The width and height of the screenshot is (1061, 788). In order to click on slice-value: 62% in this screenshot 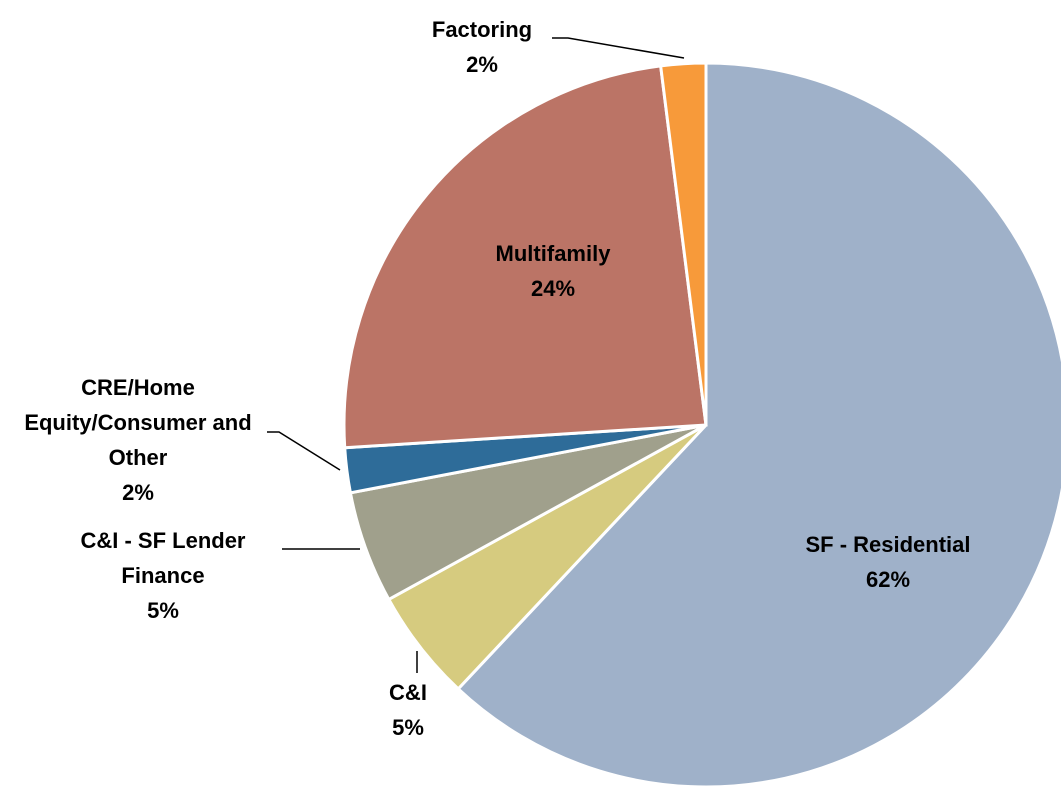, I will do `click(888, 579)`.